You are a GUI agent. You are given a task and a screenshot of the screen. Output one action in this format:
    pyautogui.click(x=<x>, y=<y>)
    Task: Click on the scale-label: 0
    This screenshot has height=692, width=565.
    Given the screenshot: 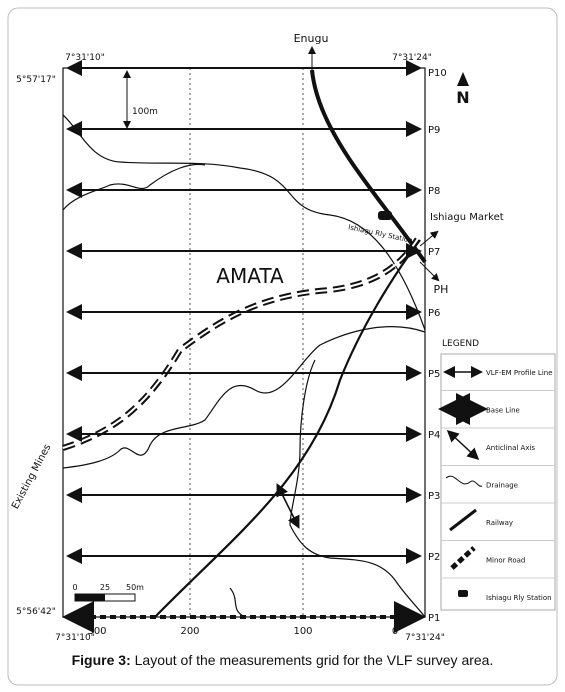 What is the action you would take?
    pyautogui.click(x=74, y=587)
    